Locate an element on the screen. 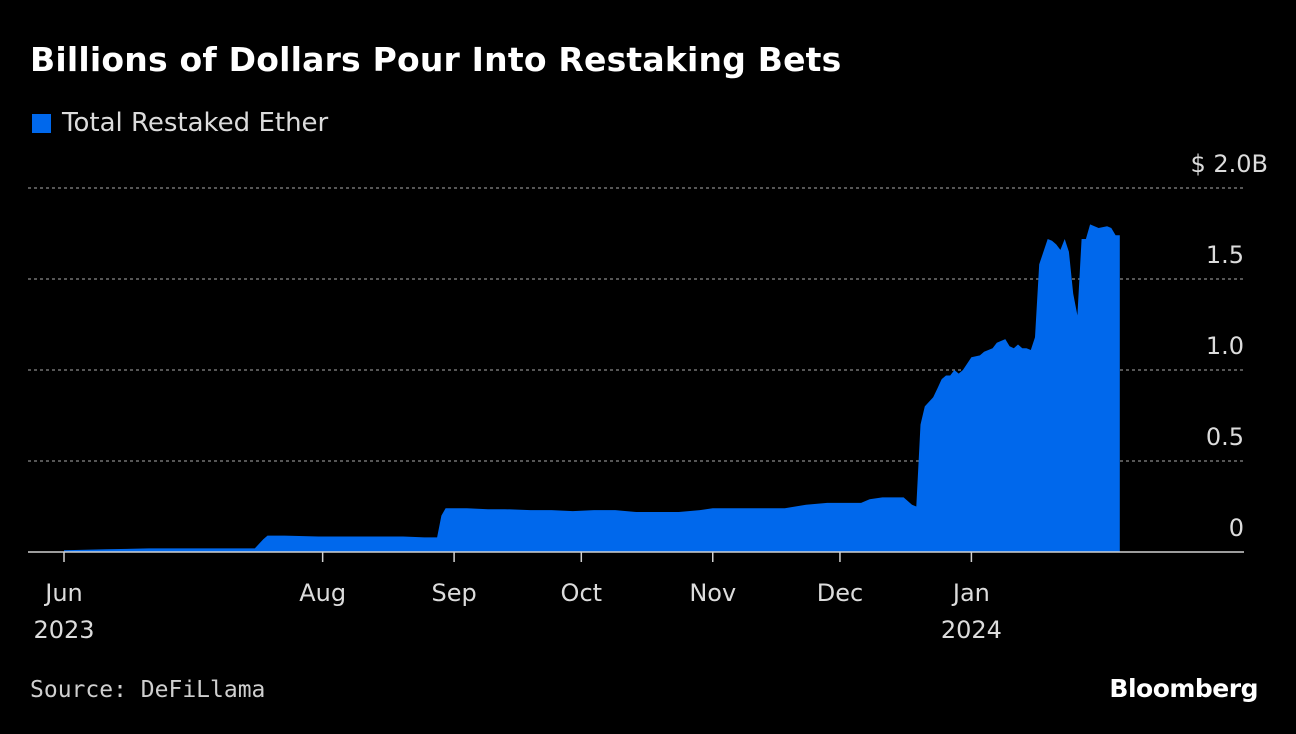 Image resolution: width=1296 pixels, height=734 pixels. y-axis-labels: 0 0.5 1.0 1.5 $ 2.0B is located at coordinates (1229, 346).